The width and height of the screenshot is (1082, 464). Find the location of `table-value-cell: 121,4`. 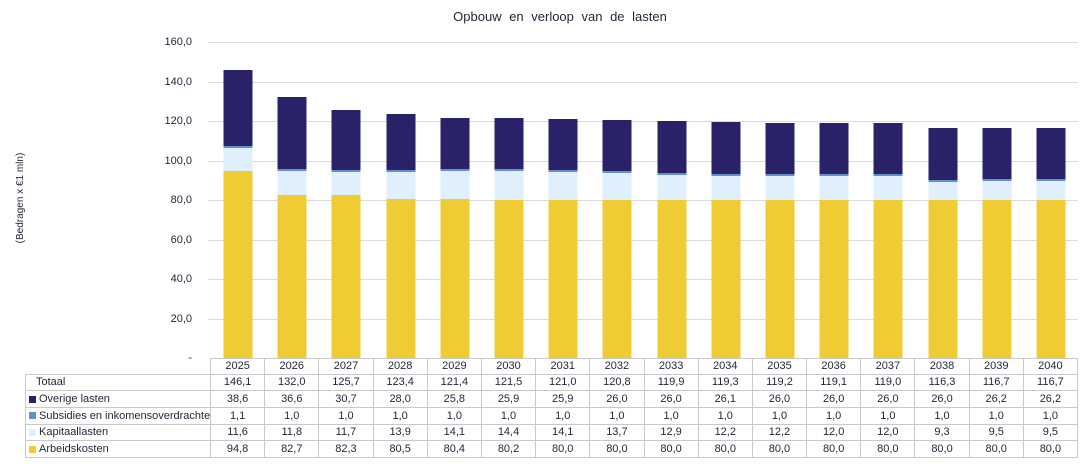

table-value-cell: 121,4 is located at coordinates (454, 383).